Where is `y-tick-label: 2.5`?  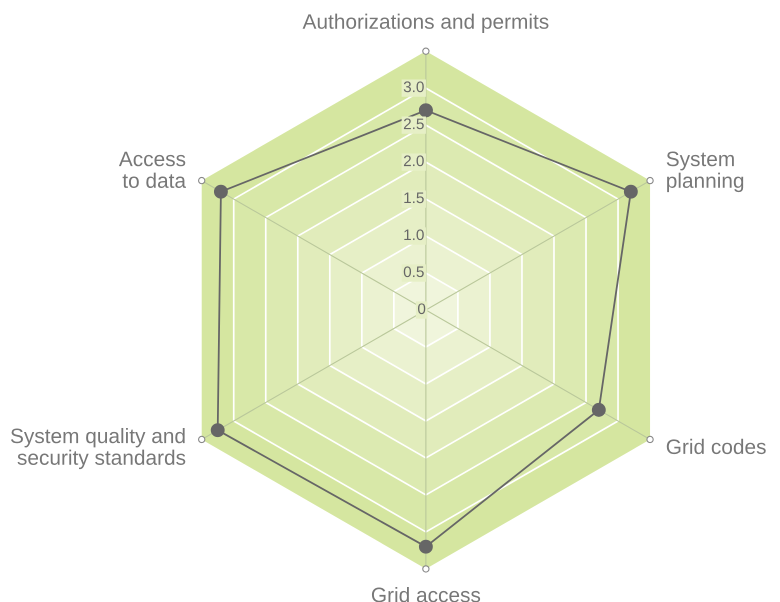
y-tick-label: 2.5 is located at coordinates (414, 124).